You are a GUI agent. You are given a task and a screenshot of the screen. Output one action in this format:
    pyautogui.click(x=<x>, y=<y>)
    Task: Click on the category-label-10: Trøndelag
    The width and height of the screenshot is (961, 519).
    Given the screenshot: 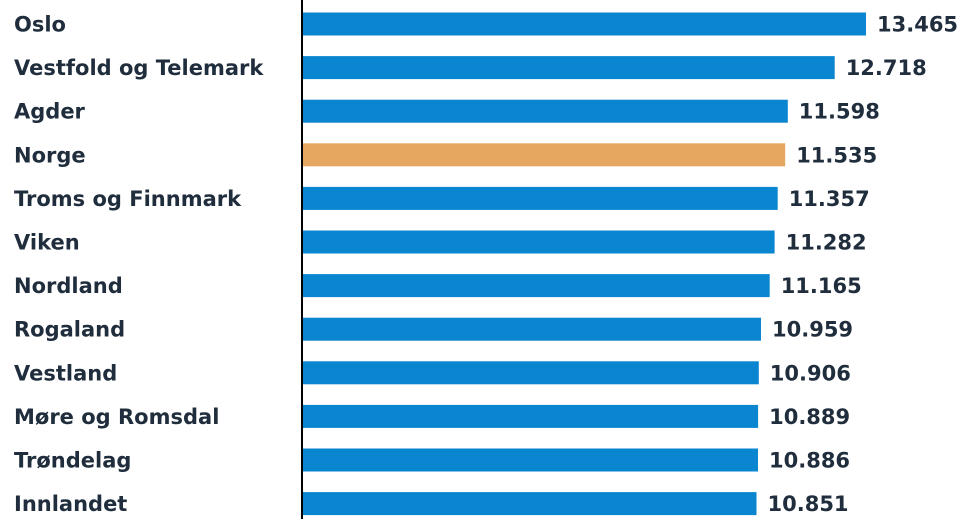 What is the action you would take?
    pyautogui.click(x=72, y=461)
    